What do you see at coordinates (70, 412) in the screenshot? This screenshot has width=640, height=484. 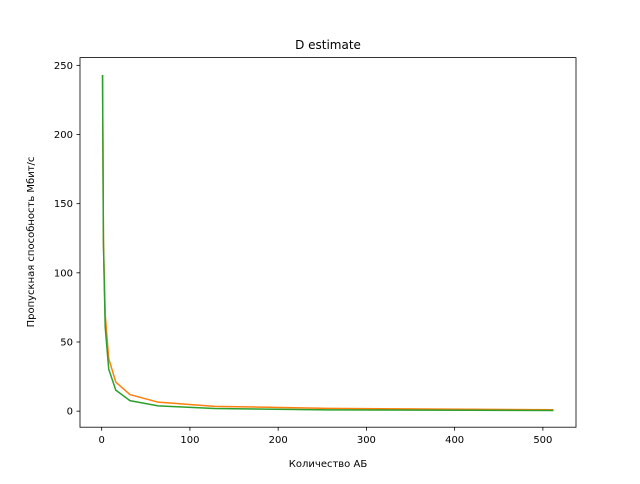 I see `y-tick-label: 0` at bounding box center [70, 412].